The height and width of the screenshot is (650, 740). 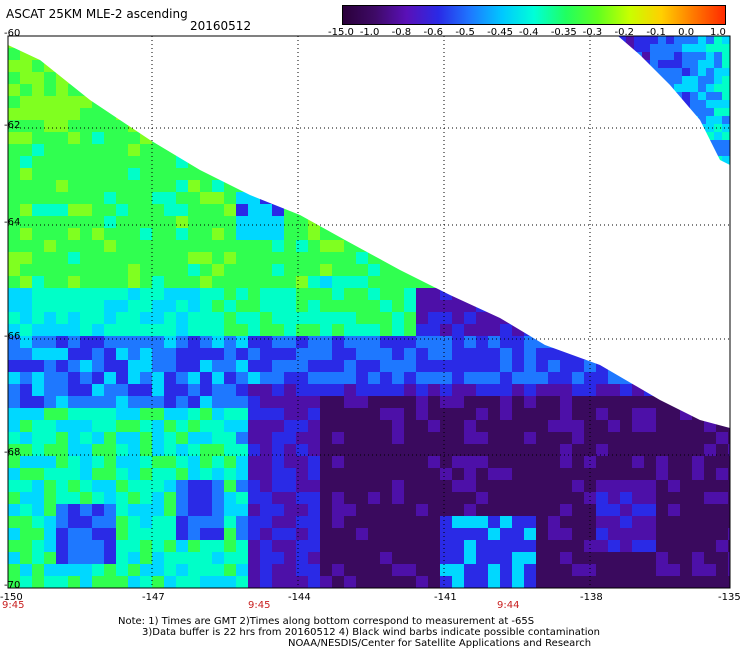 What do you see at coordinates (11, 597) in the screenshot?
I see `lon-tick-label: -150` at bounding box center [11, 597].